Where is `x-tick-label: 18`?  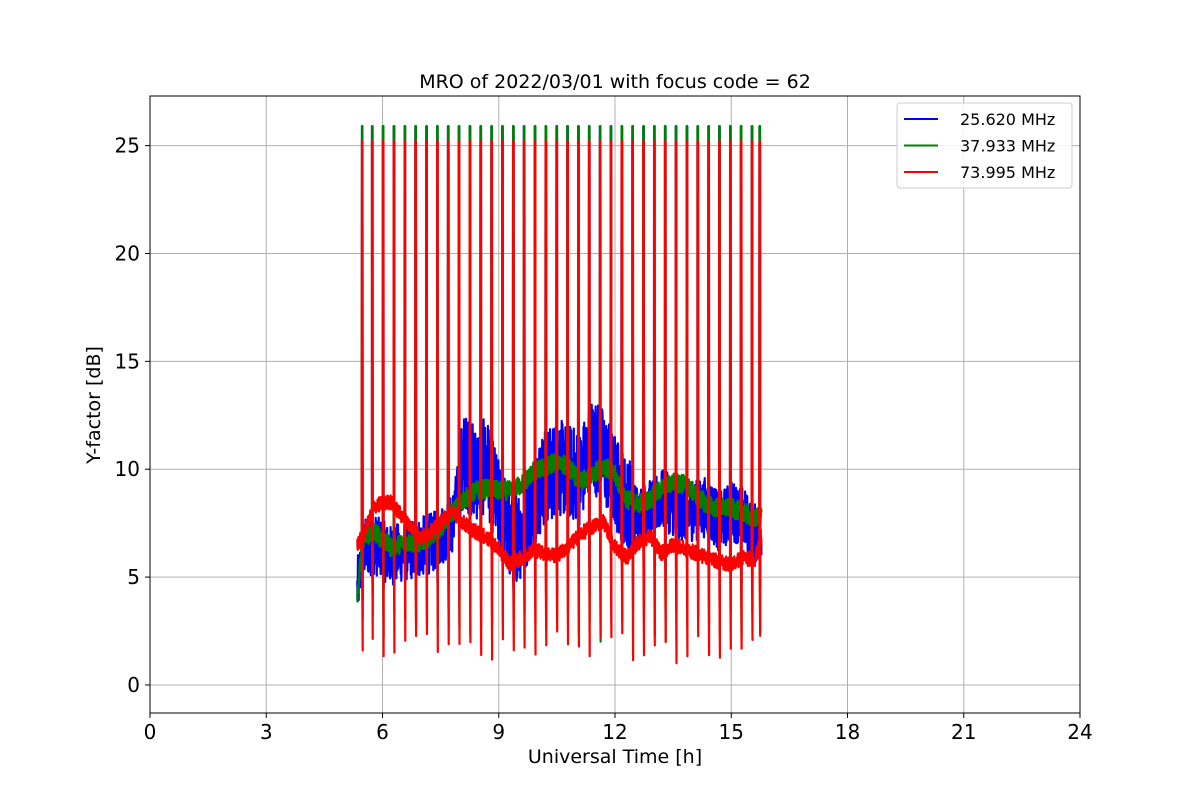
x-tick-label: 18 is located at coordinates (847, 732).